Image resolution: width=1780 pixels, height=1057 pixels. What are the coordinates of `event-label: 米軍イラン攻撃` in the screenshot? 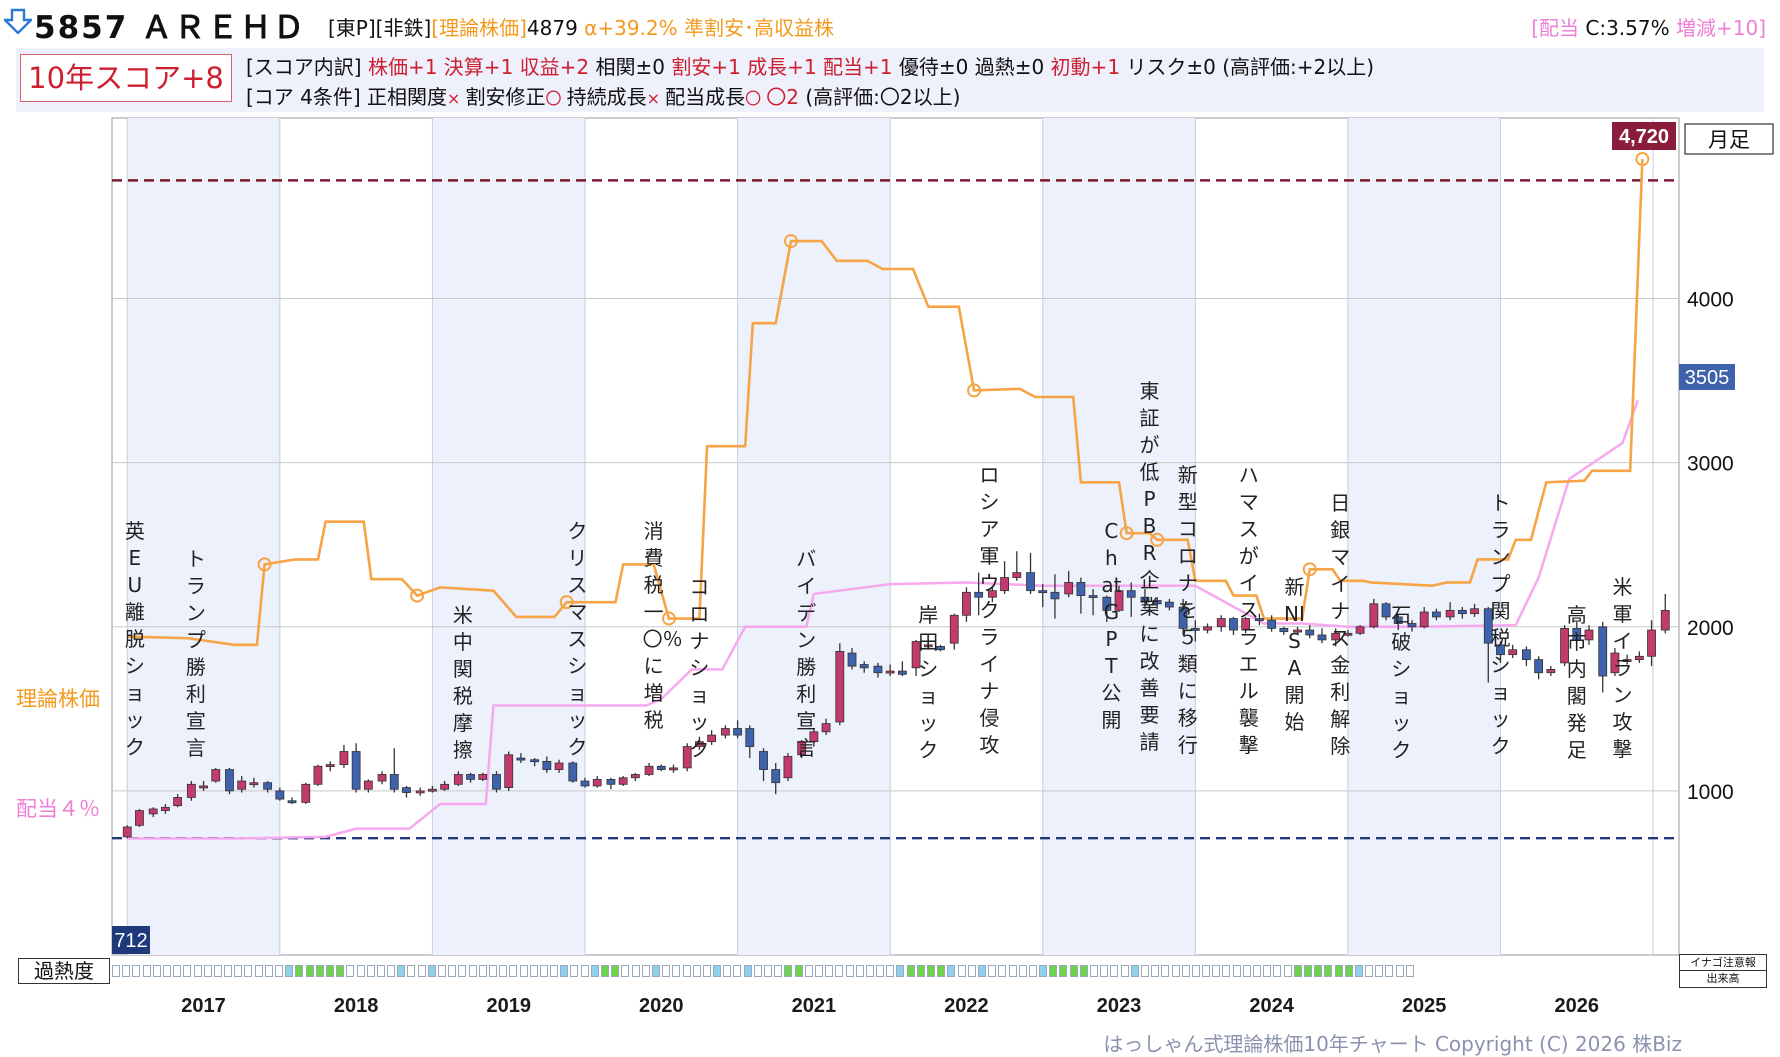 It's located at (1622, 668).